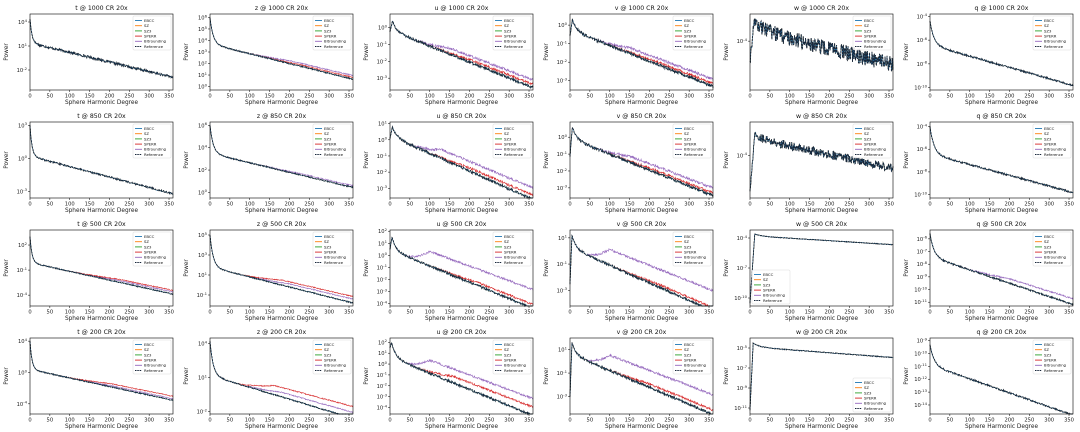 The image size is (1080, 432). I want to click on y-tick-label: 10¹, so click(203, 275).